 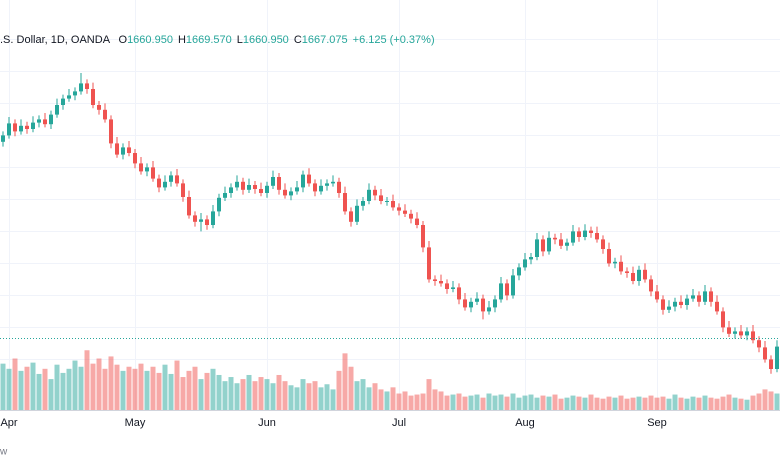 I want to click on ohlc-label: C, so click(x=298, y=40).